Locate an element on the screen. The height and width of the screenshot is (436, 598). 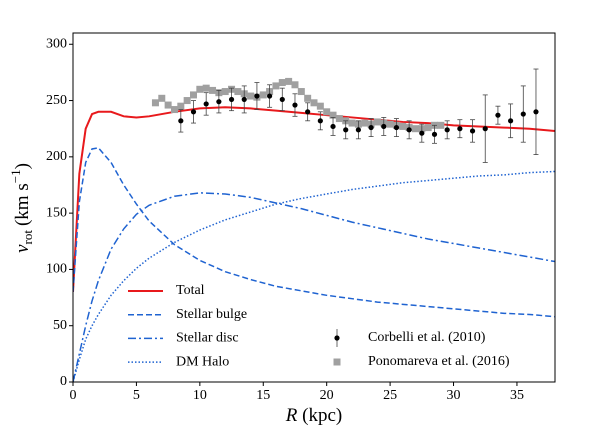
x-tick-label: 15 is located at coordinates (263, 395).